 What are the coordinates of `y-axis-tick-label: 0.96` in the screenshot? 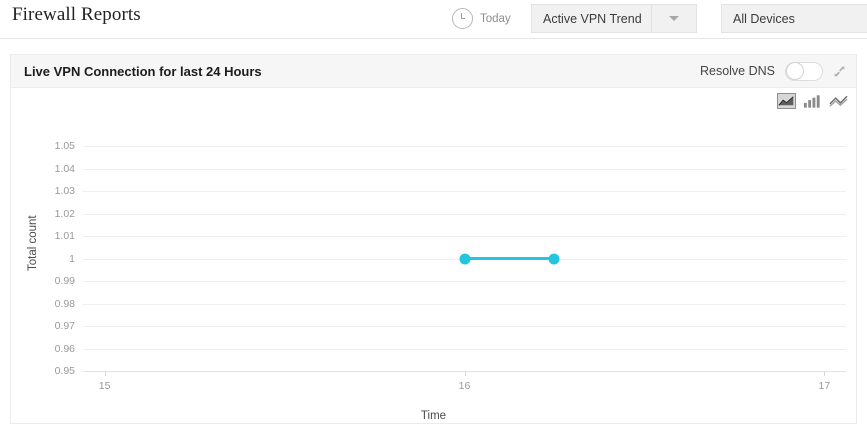 It's located at (64, 348).